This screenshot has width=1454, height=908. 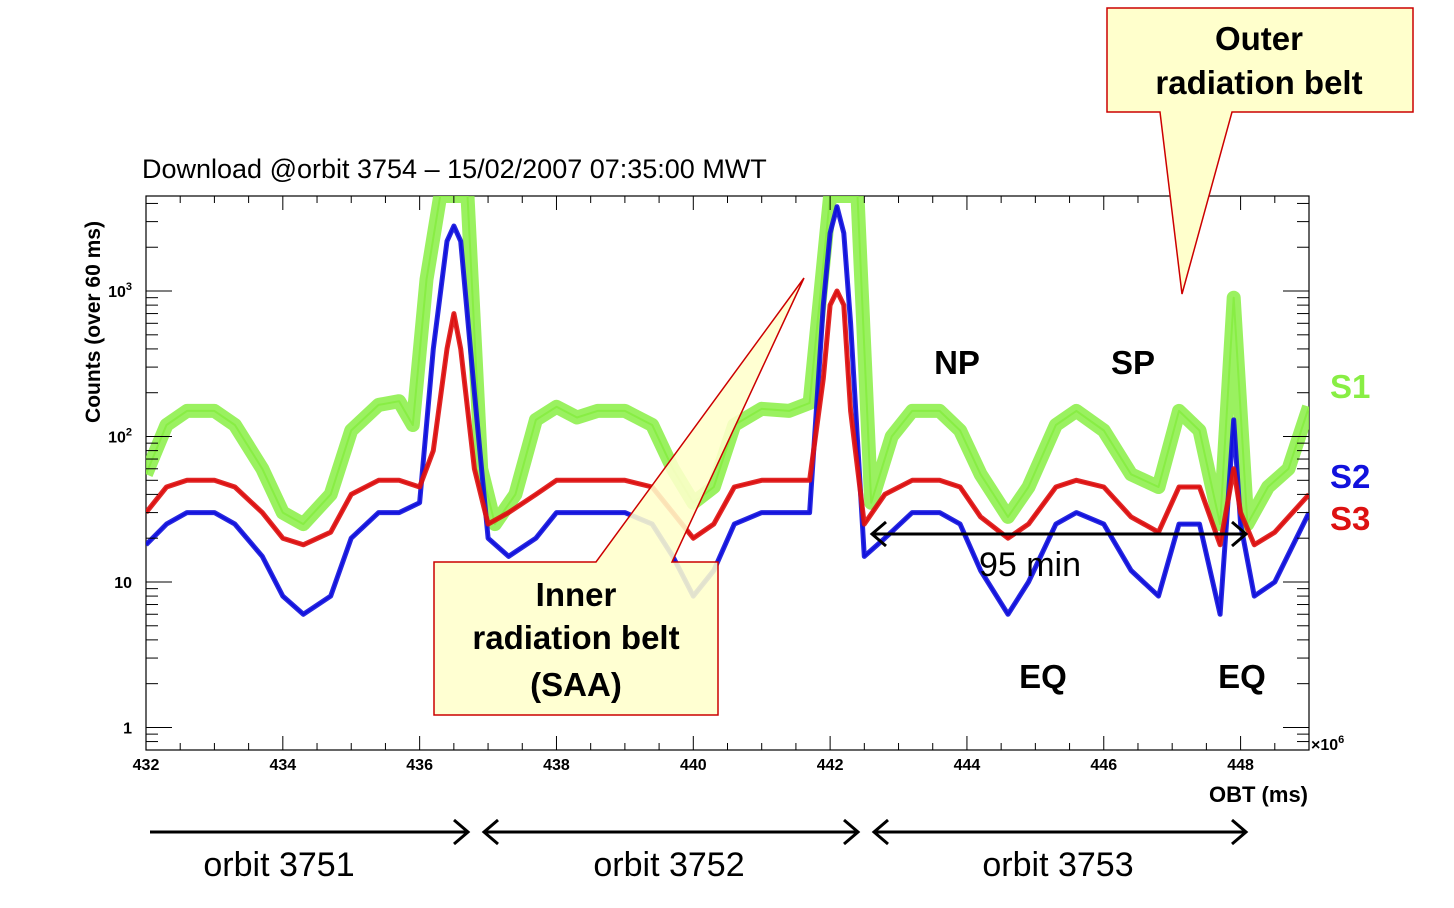 I want to click on callout-inner-belt: Inner radiation belt (SAA), so click(x=619, y=496).